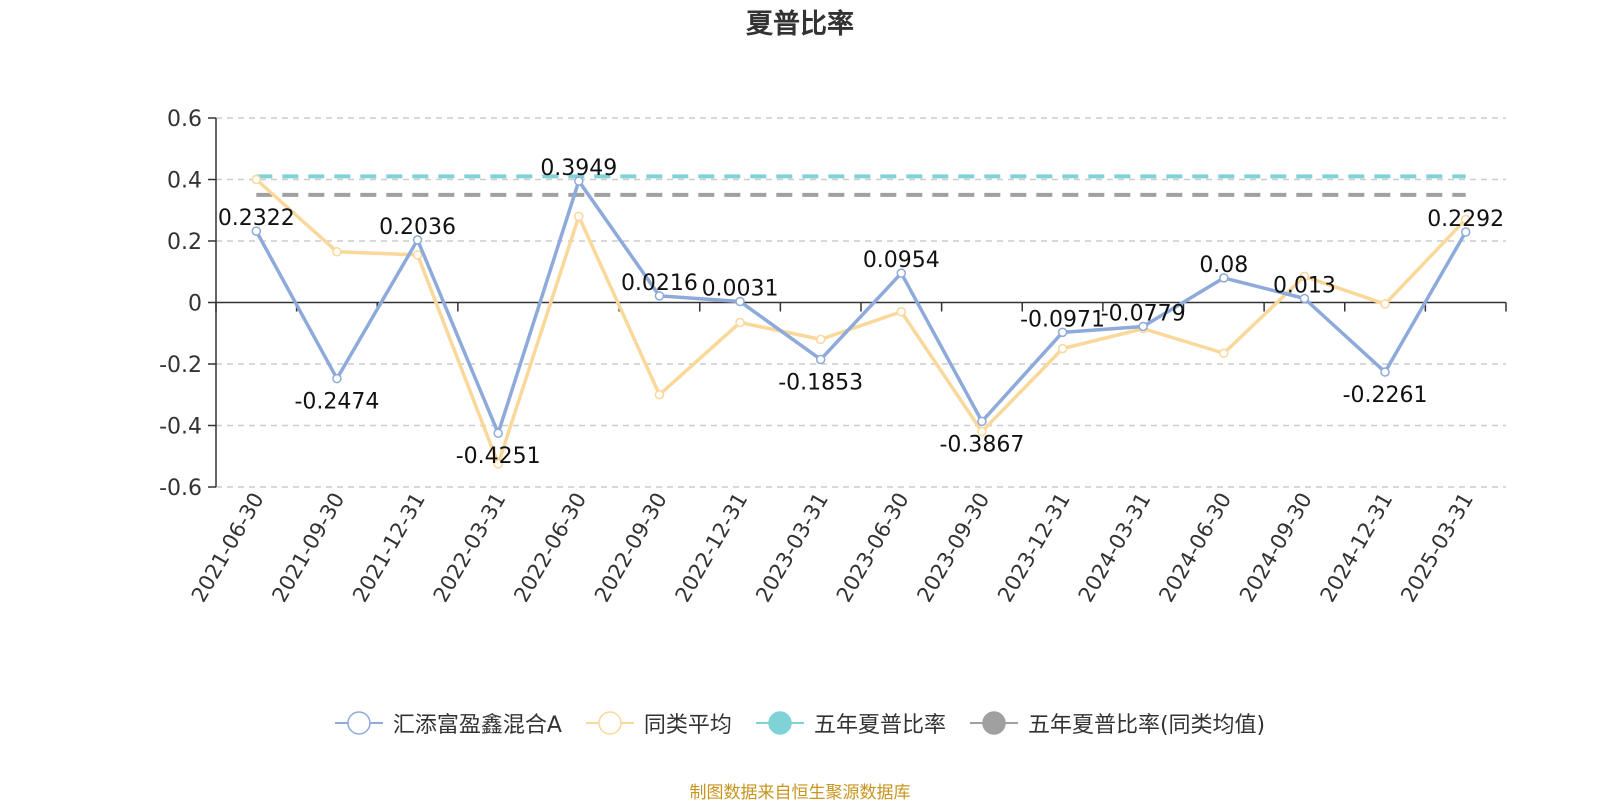  What do you see at coordinates (389, 548) in the screenshot?
I see `x-tick-label: 2021-12-31` at bounding box center [389, 548].